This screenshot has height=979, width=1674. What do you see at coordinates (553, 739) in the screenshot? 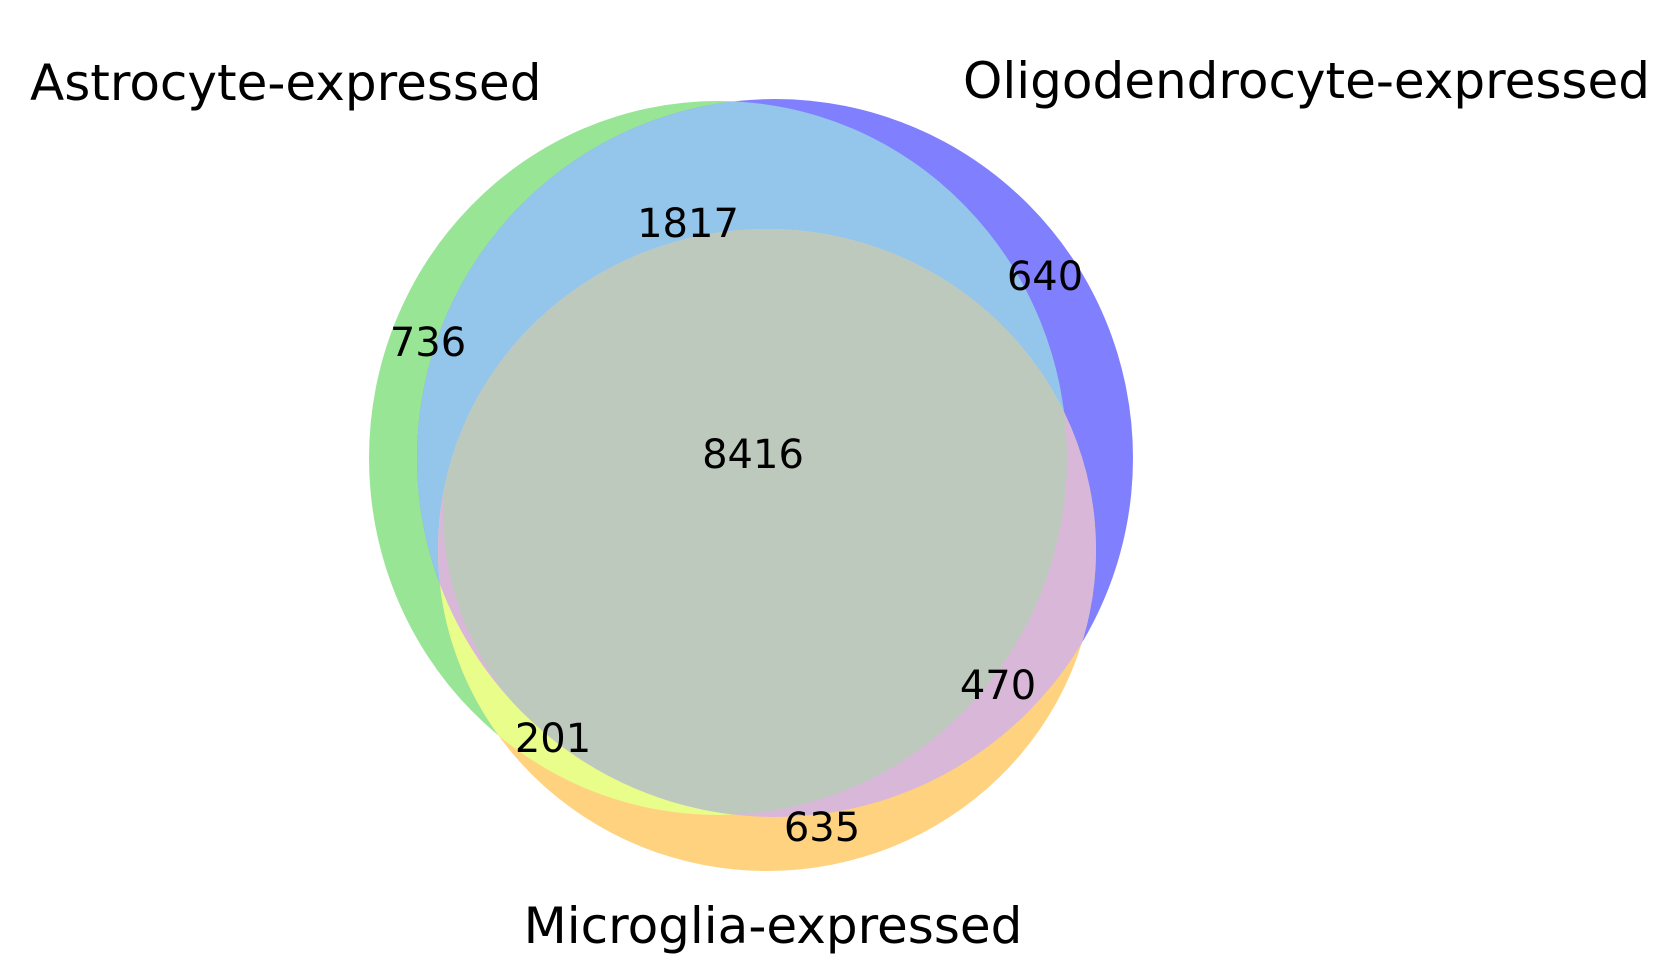
I see `count-astro-micro: 201` at bounding box center [553, 739].